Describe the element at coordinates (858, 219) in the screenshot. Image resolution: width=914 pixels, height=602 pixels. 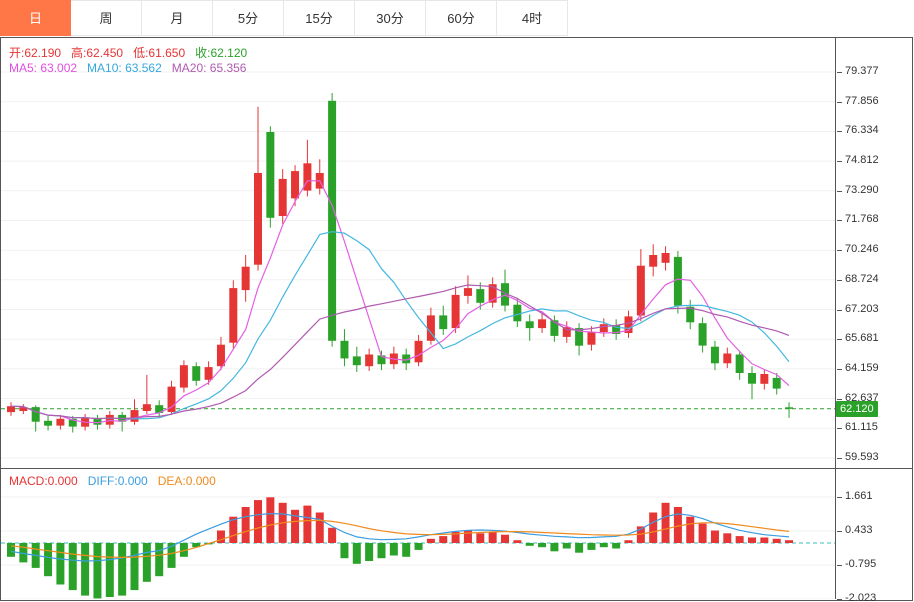
I see `y-axis-label: 71.768` at that location.